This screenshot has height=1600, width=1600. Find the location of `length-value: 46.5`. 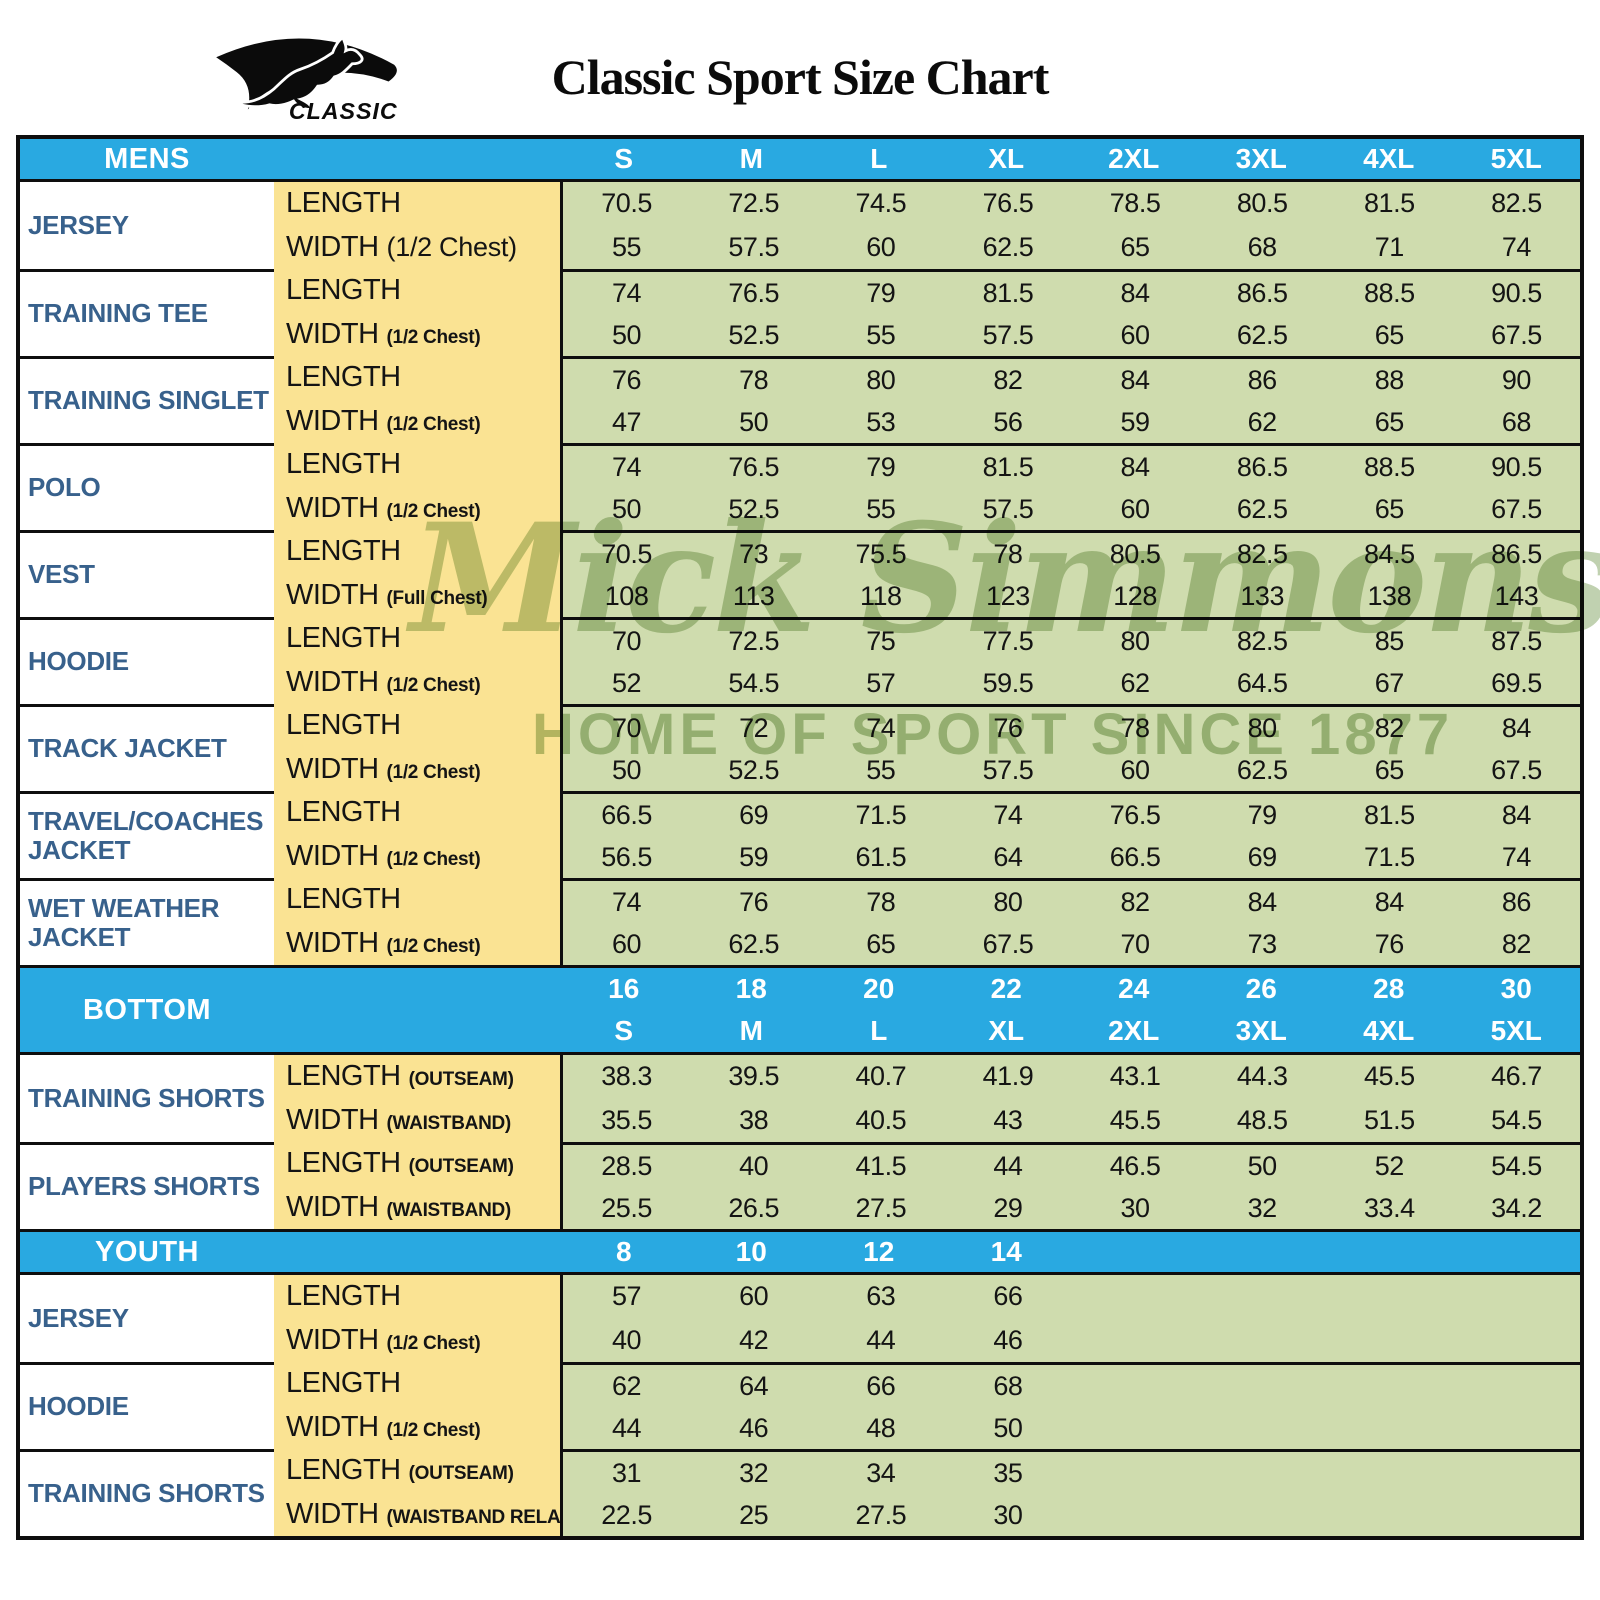

length-value: 46.5 is located at coordinates (1135, 1165).